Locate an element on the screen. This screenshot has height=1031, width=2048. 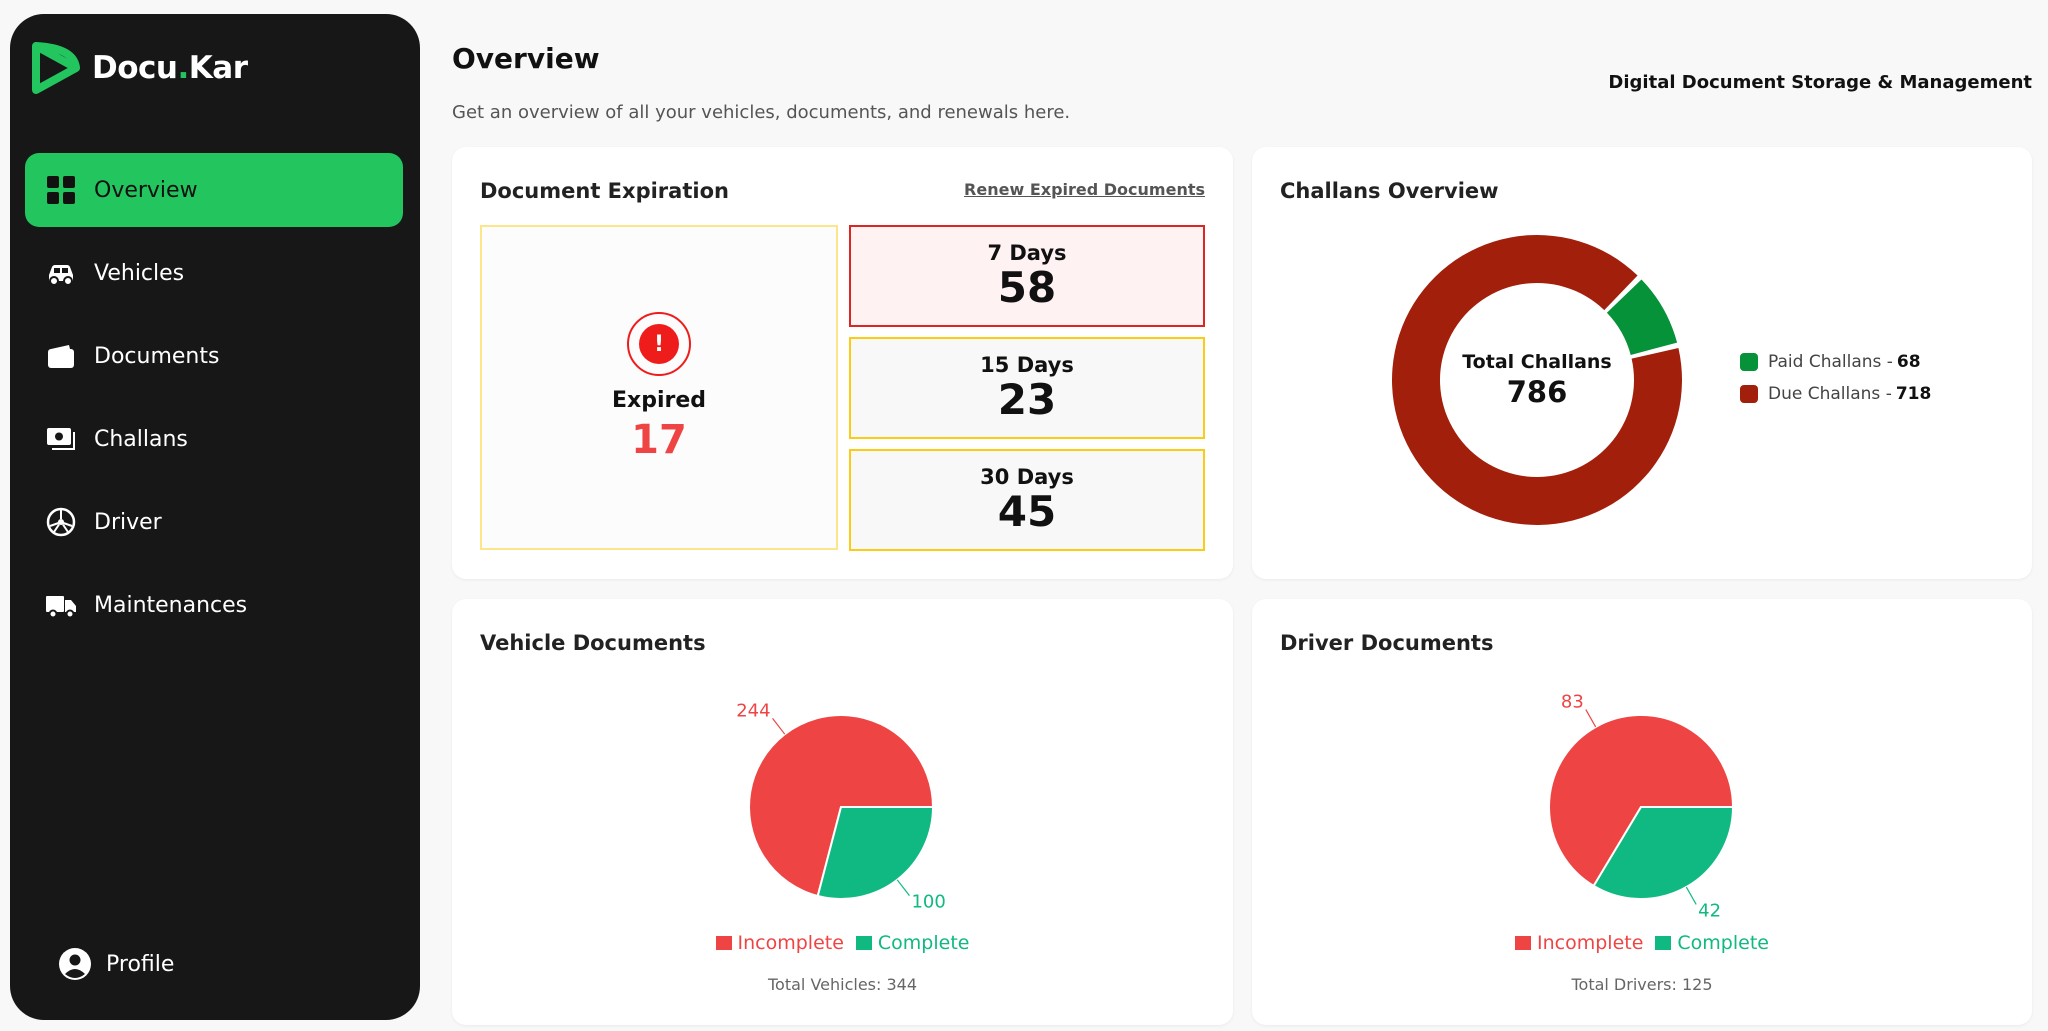
card-title: Vehicle Documents is located at coordinates (593, 643).